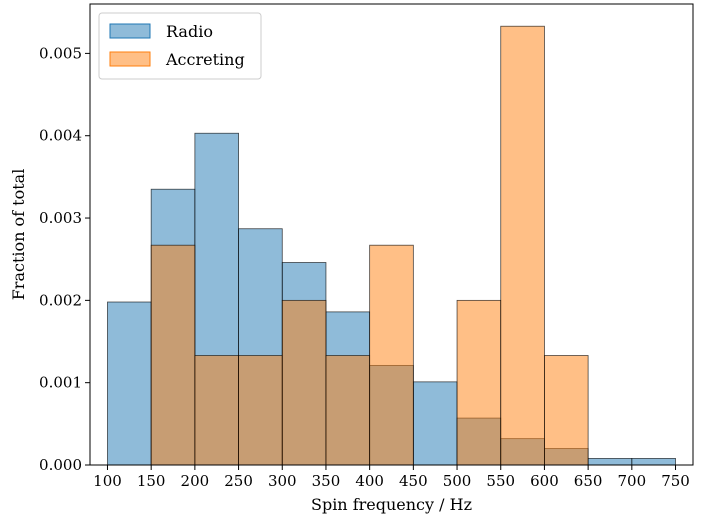 This screenshot has height=517, width=703. I want to click on x-tick-label: 500, so click(457, 481).